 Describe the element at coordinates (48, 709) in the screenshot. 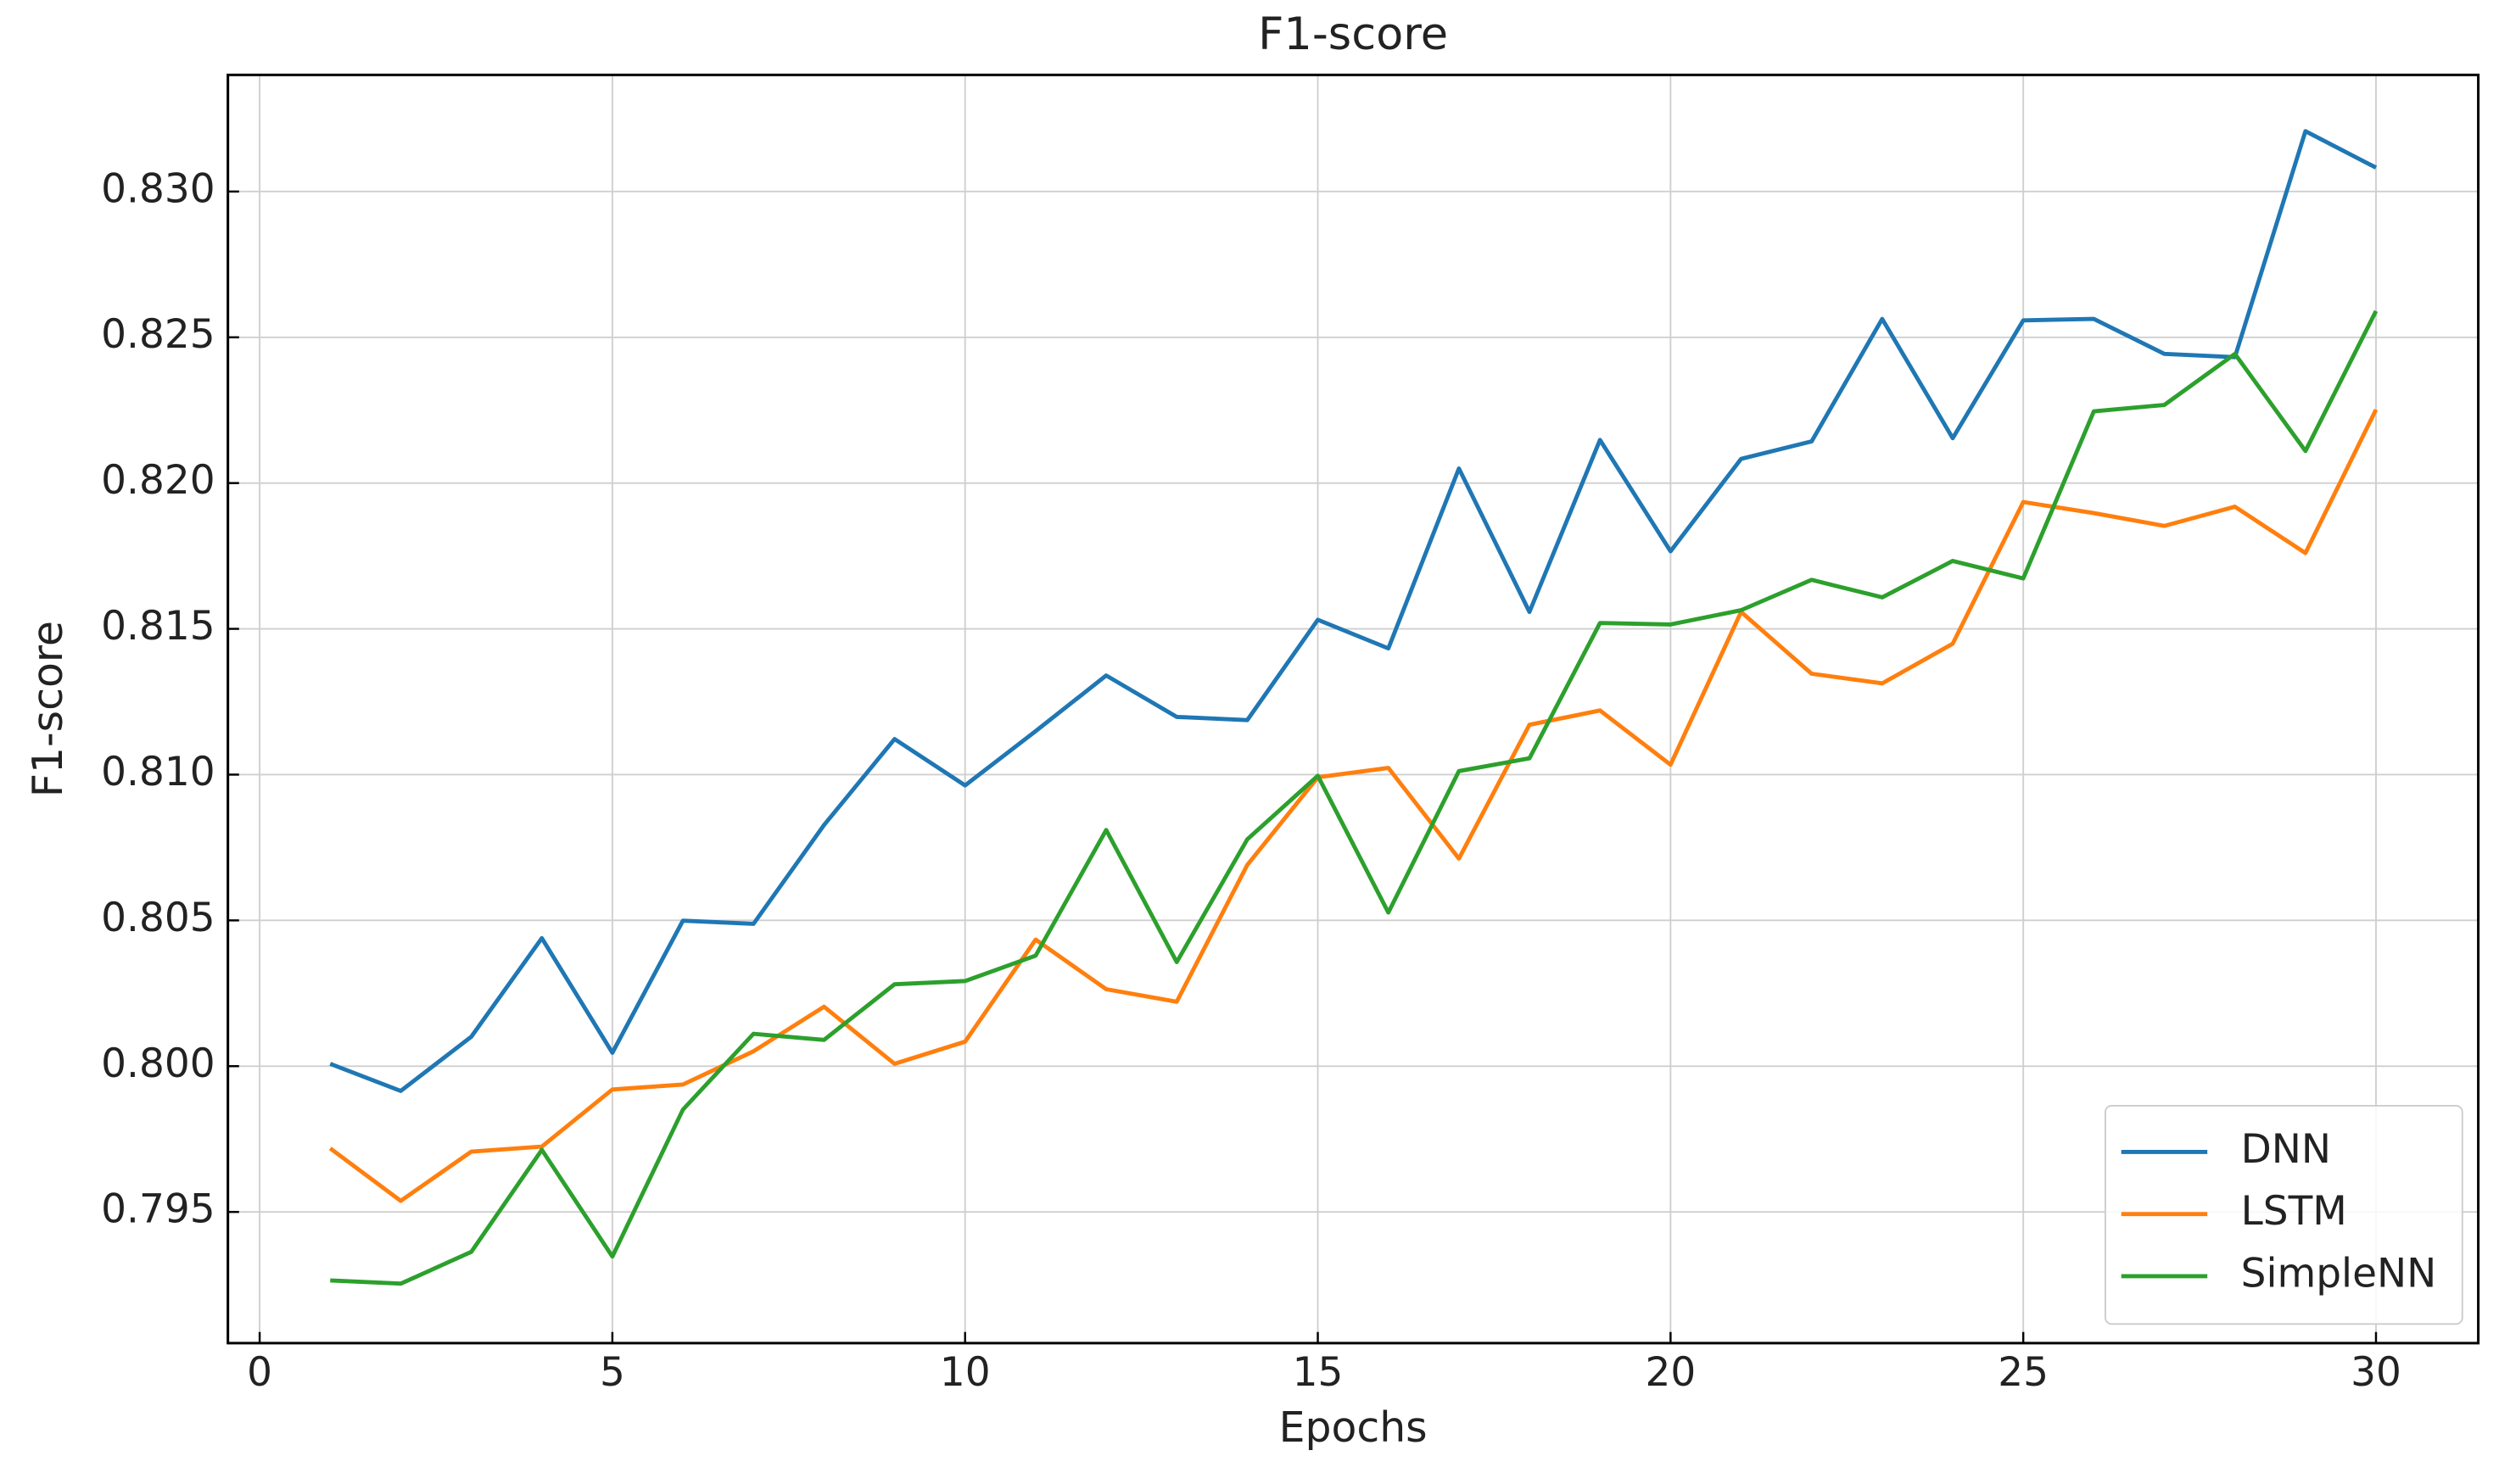

I see `y-axis-label: F1-score` at that location.